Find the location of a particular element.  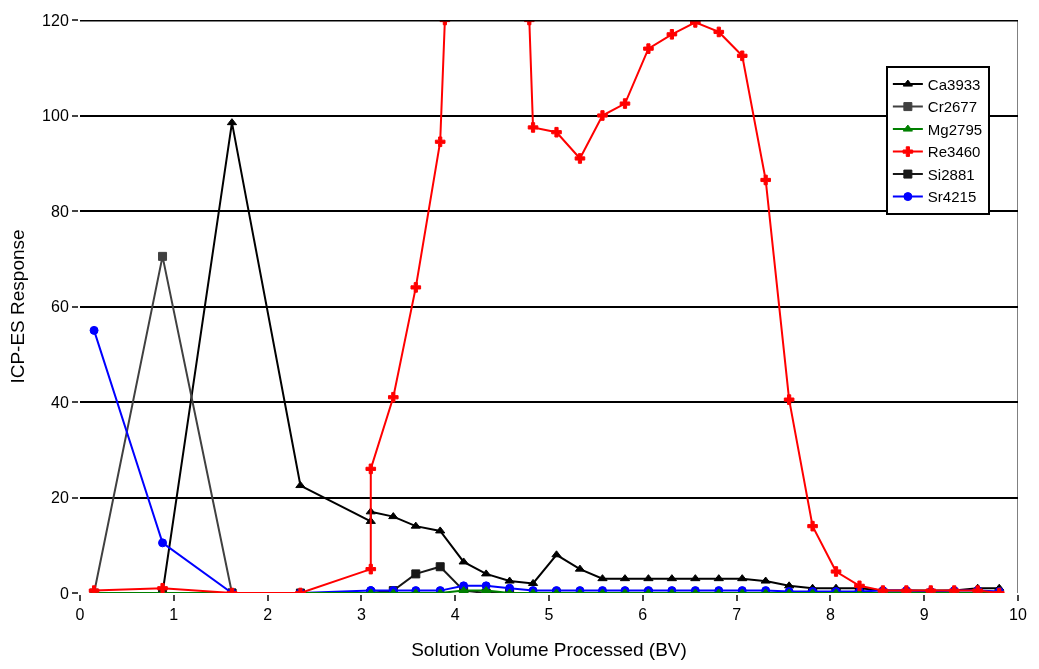

x-tick-label: 5 is located at coordinates (549, 615).